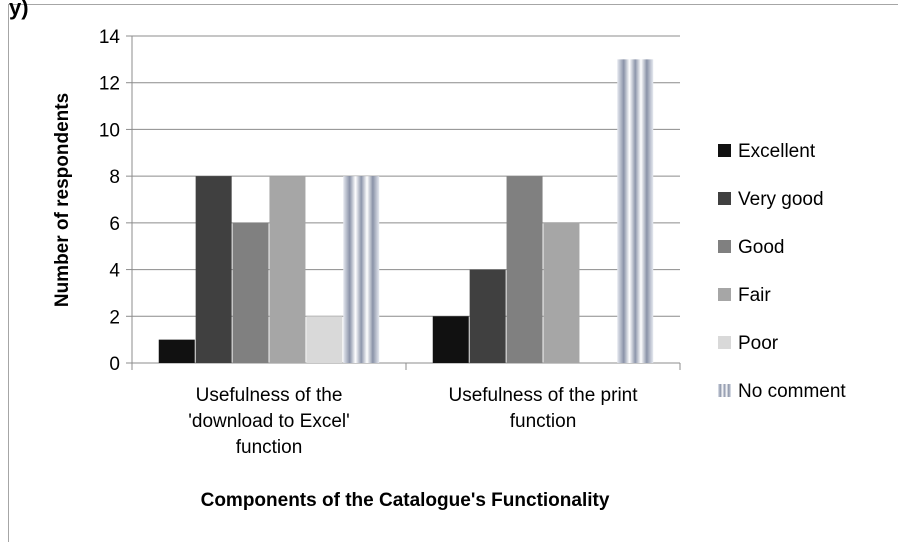  What do you see at coordinates (324, 339) in the screenshot?
I see `bar-poor` at bounding box center [324, 339].